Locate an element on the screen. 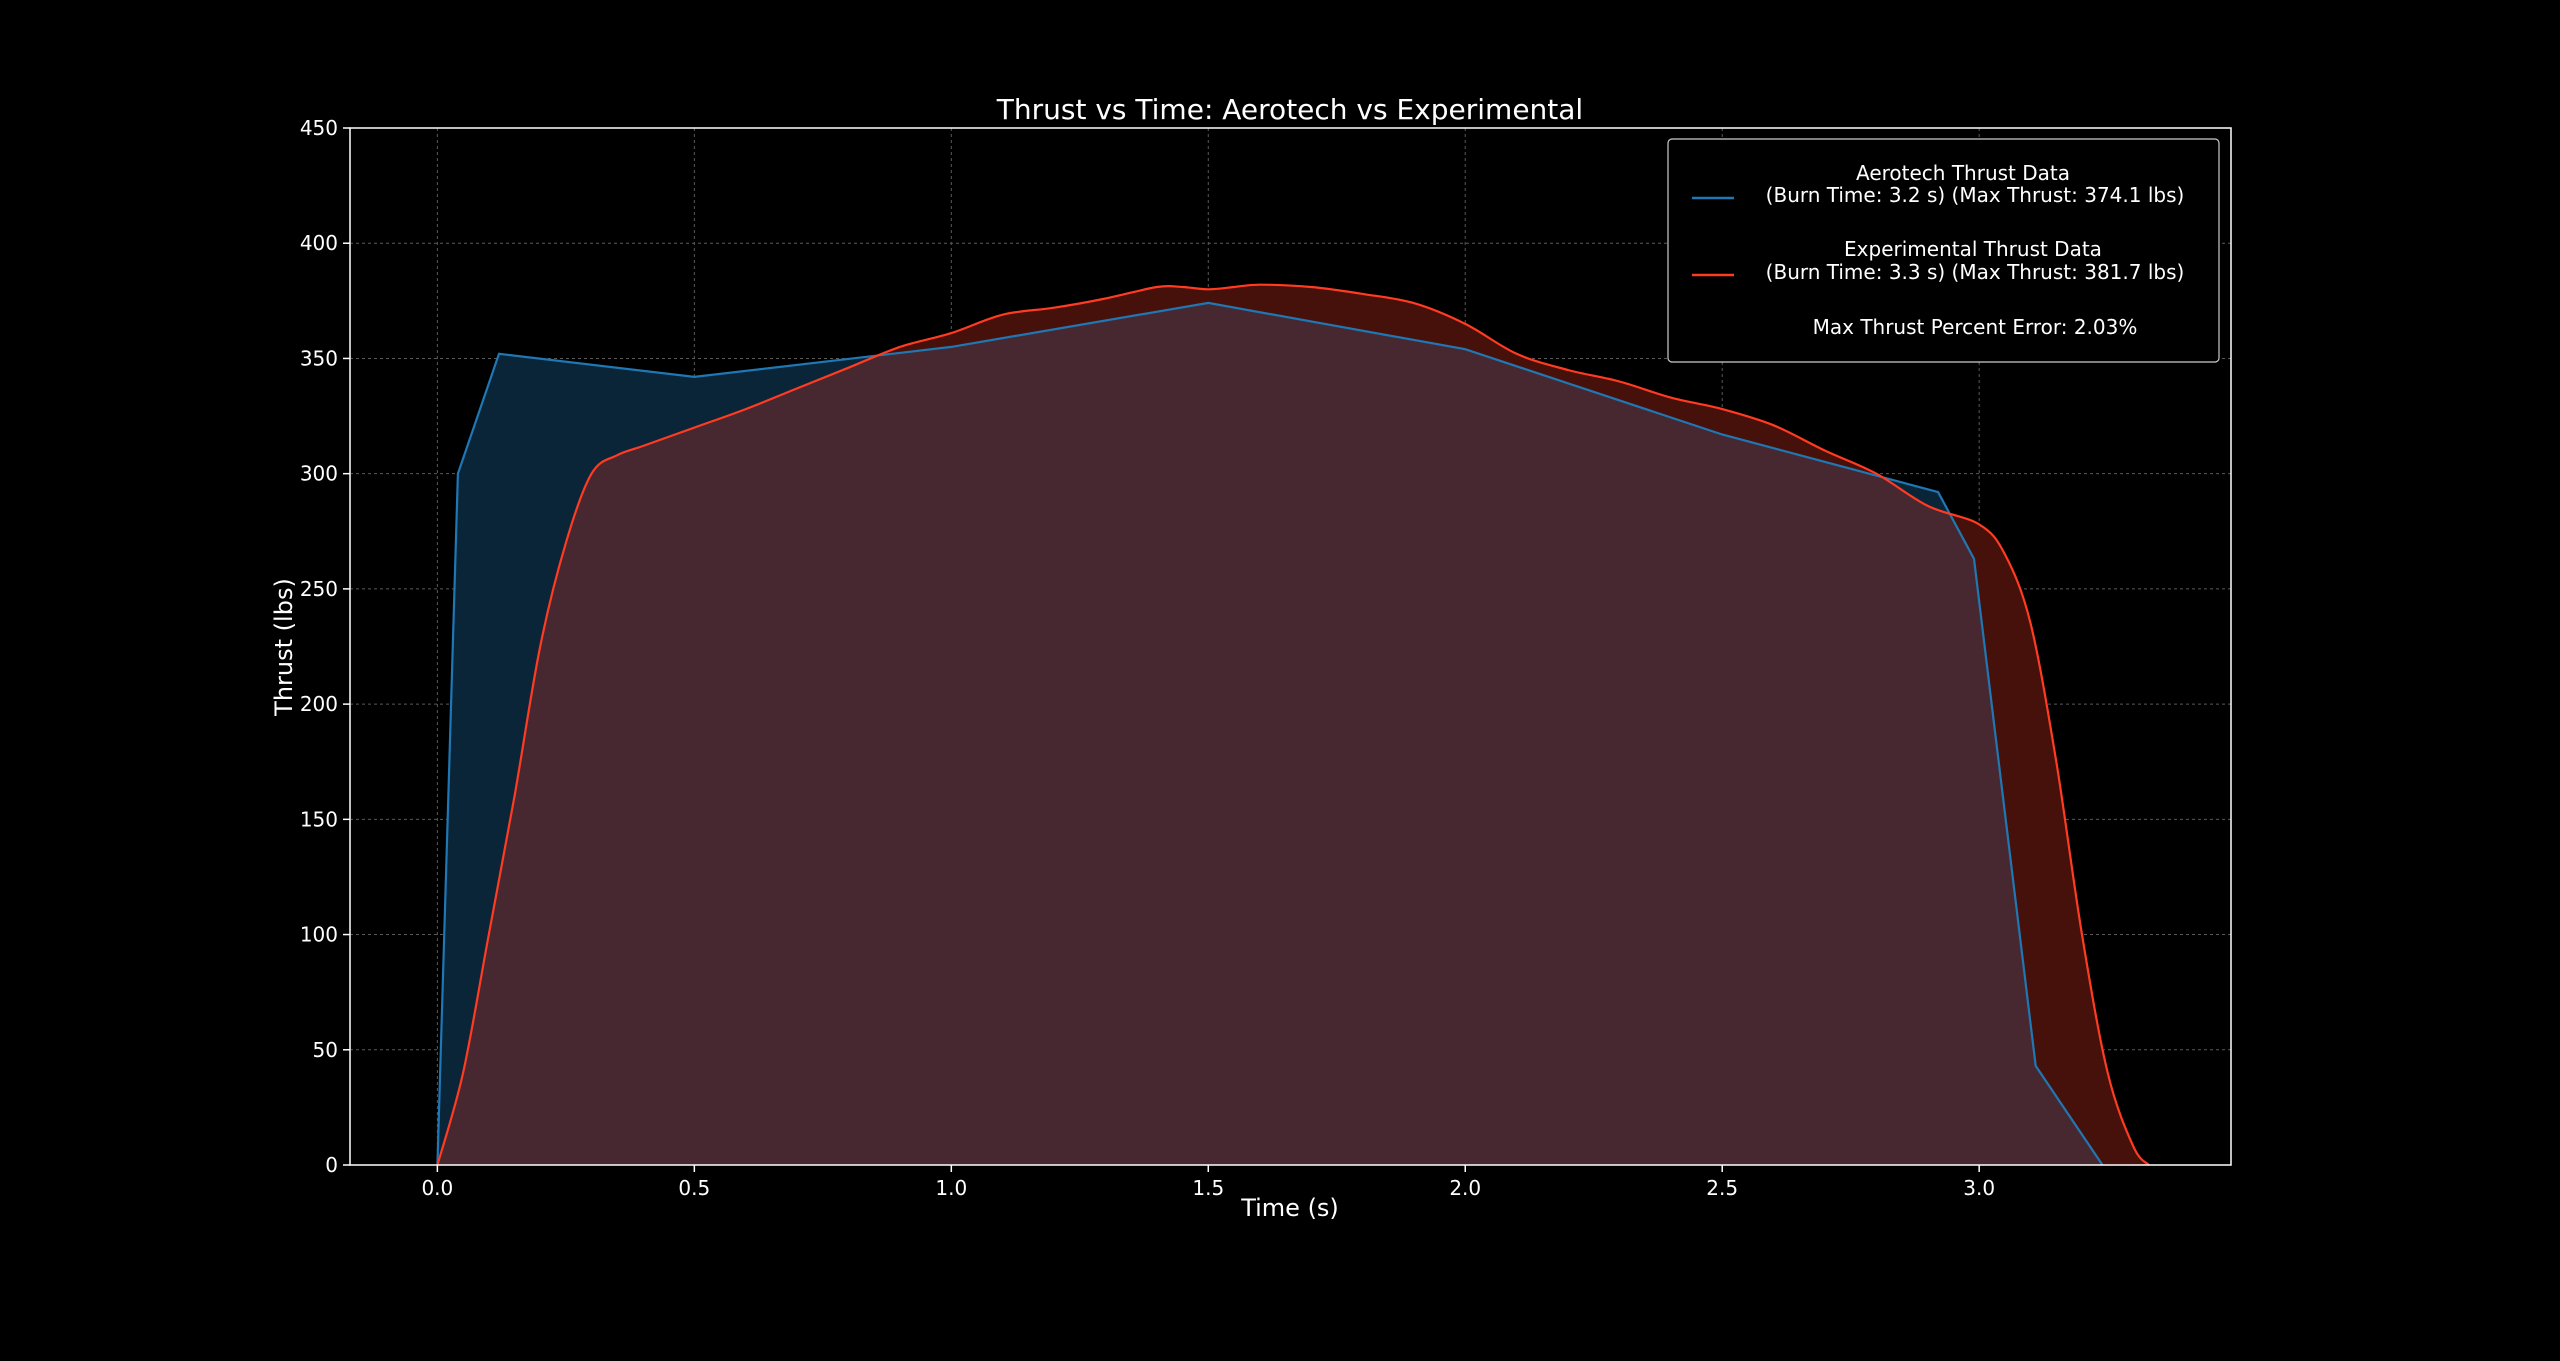 The width and height of the screenshot is (2560, 1361). x-axis-title: Time (s) is located at coordinates (1289, 1208).